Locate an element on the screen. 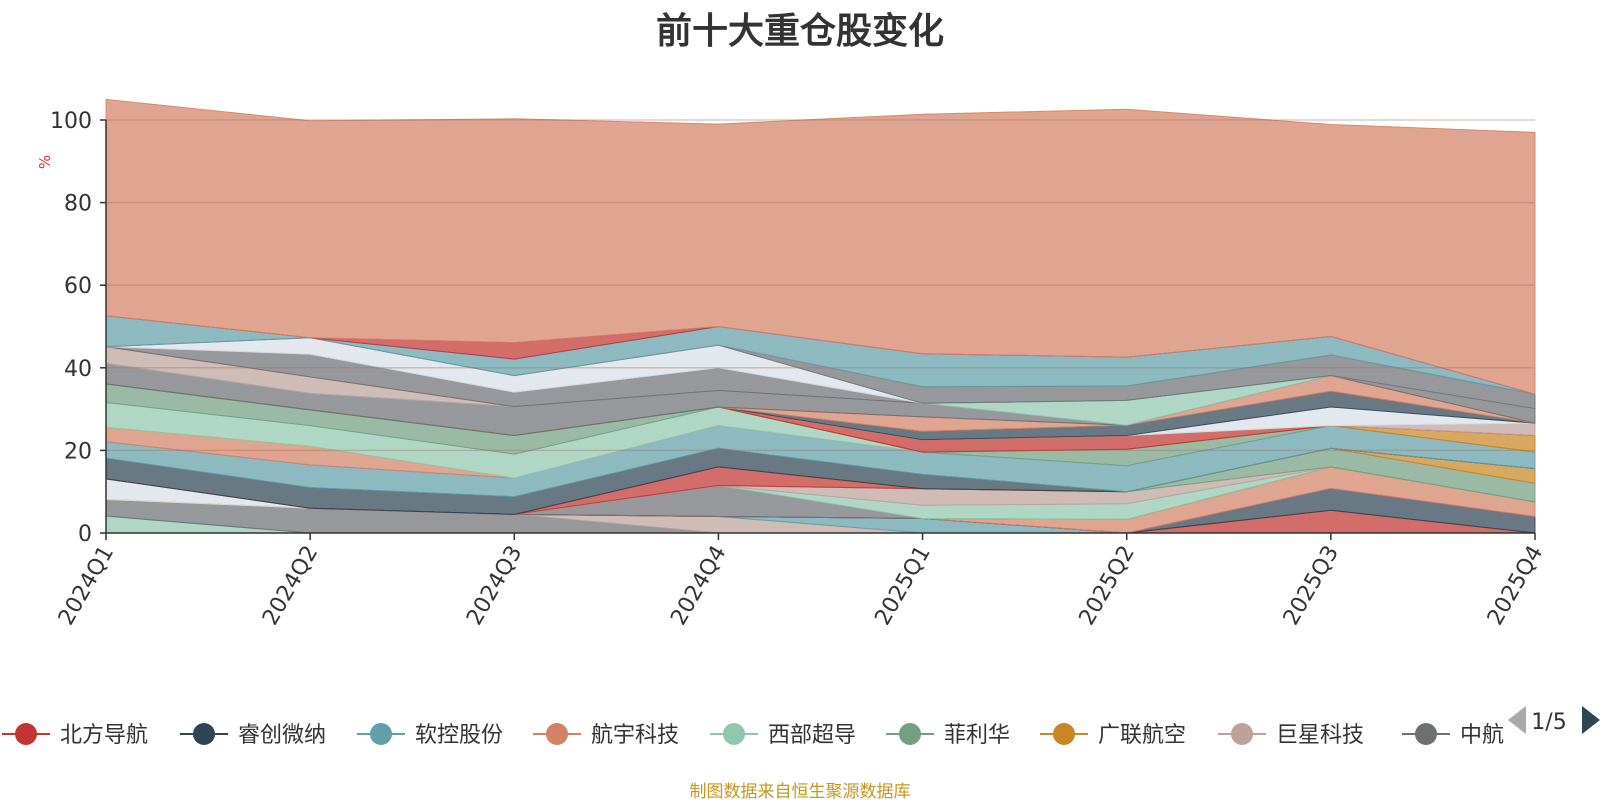 This screenshot has width=1600, height=802. x-tick-label-2024Q2: 2024Q2 is located at coordinates (290, 586).